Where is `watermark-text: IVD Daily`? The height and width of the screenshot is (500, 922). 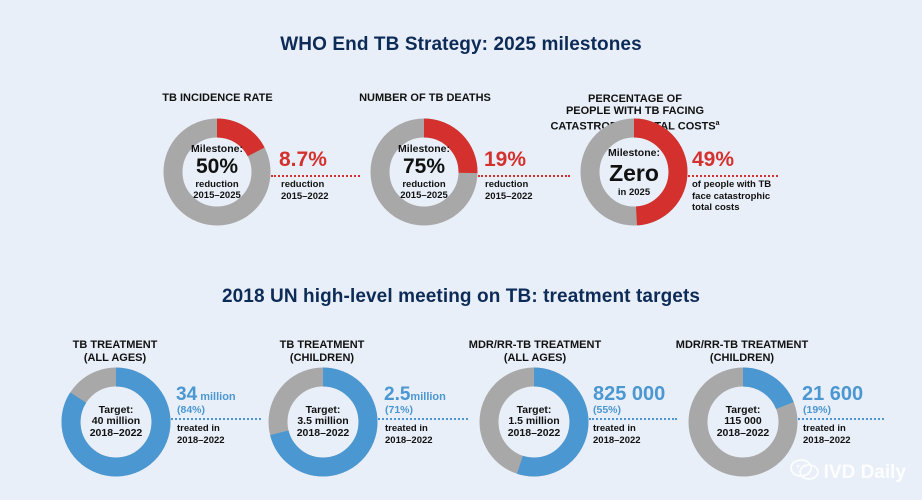 watermark-text: IVD Daily is located at coordinates (864, 472).